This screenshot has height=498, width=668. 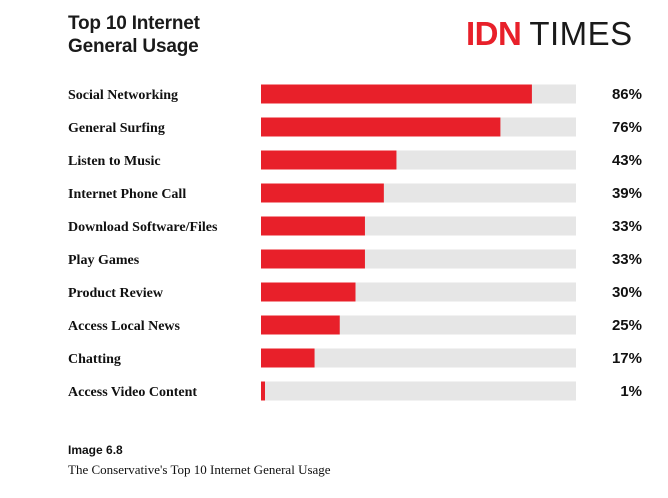 I want to click on logo-idn-text: IDN, so click(x=494, y=33).